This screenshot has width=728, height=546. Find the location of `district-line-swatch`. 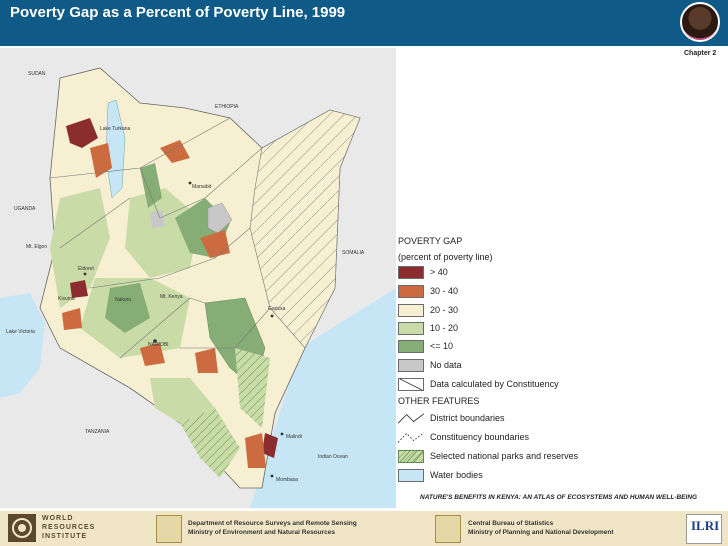

district-line-swatch is located at coordinates (411, 418).